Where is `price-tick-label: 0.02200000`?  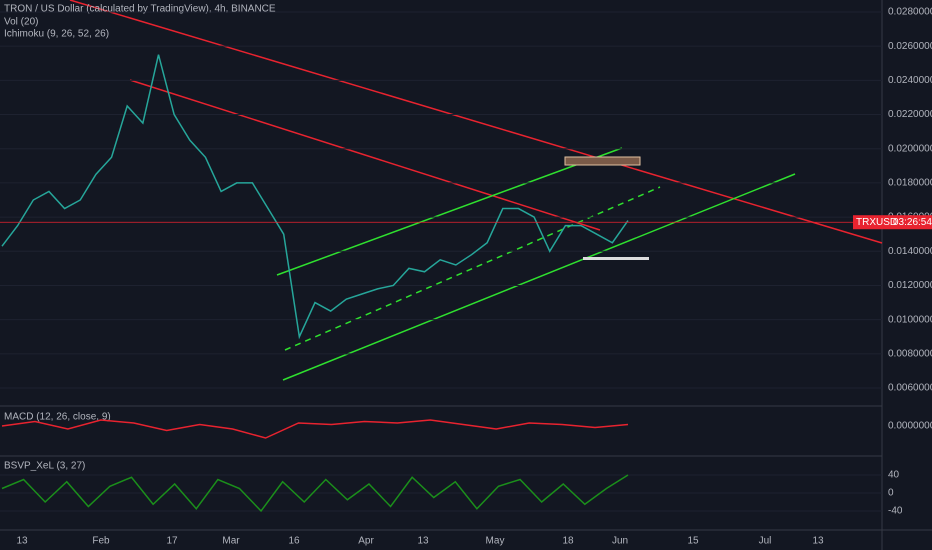 price-tick-label: 0.02200000 is located at coordinates (910, 114).